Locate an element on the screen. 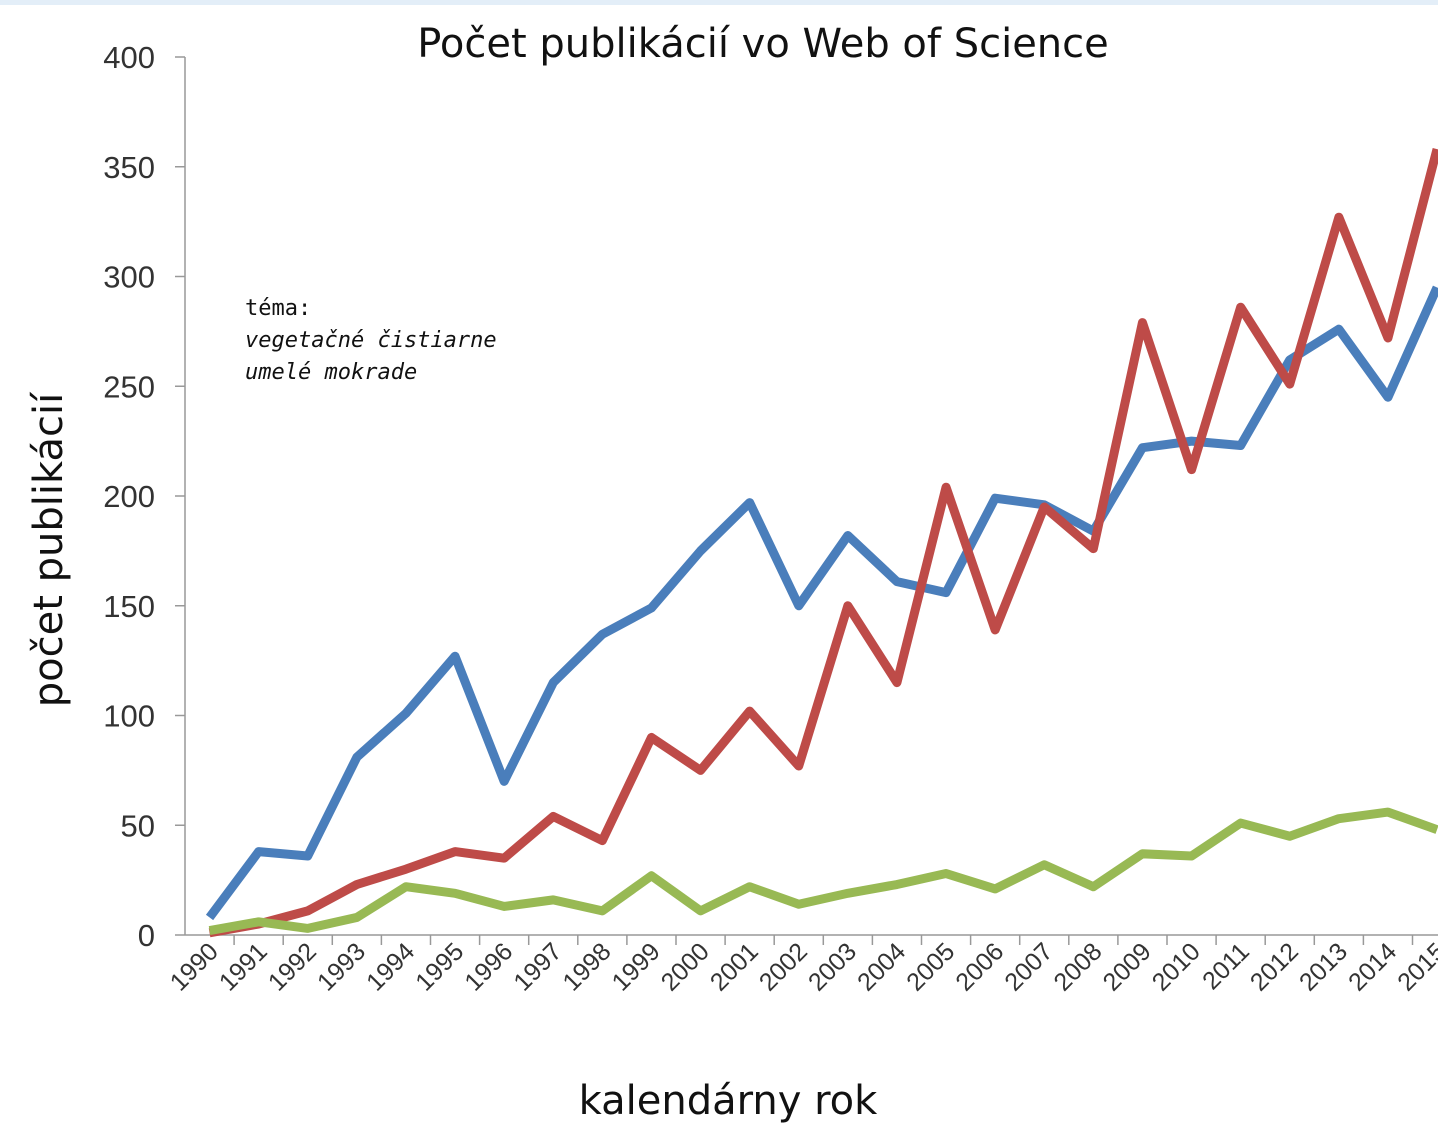 The image size is (1438, 1132). x-tick-label: 1999 is located at coordinates (636, 966).